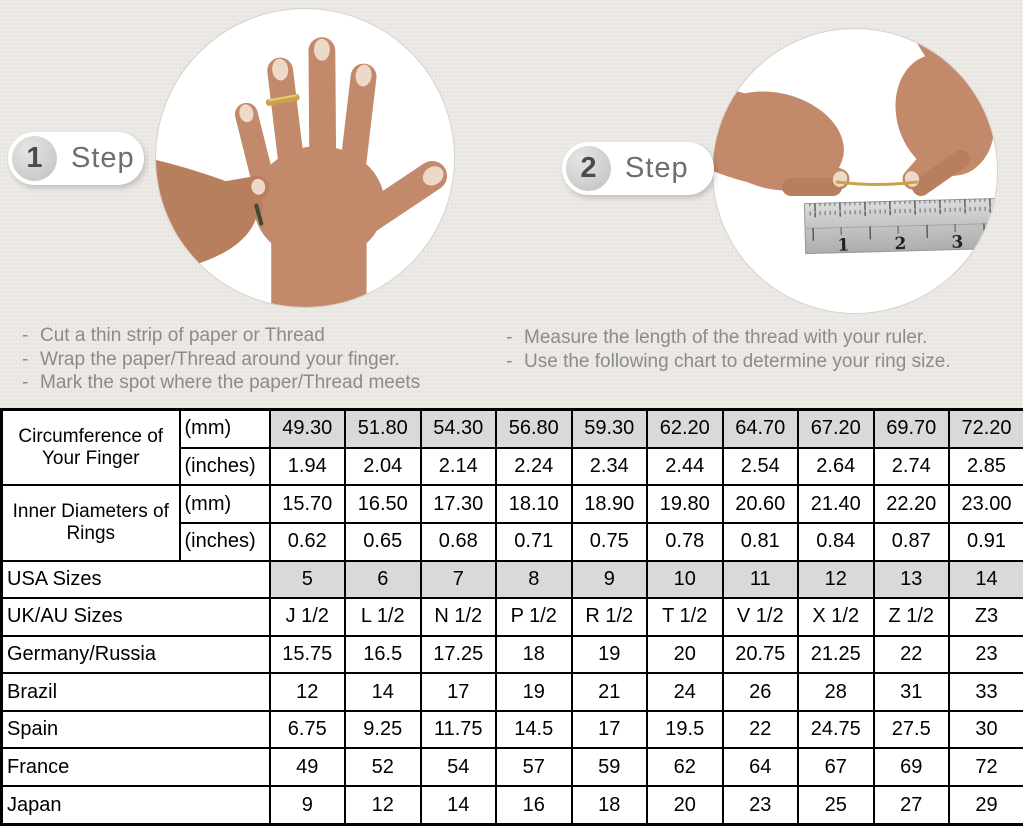  What do you see at coordinates (534, 466) in the screenshot?
I see `value-cell: 2.24` at bounding box center [534, 466].